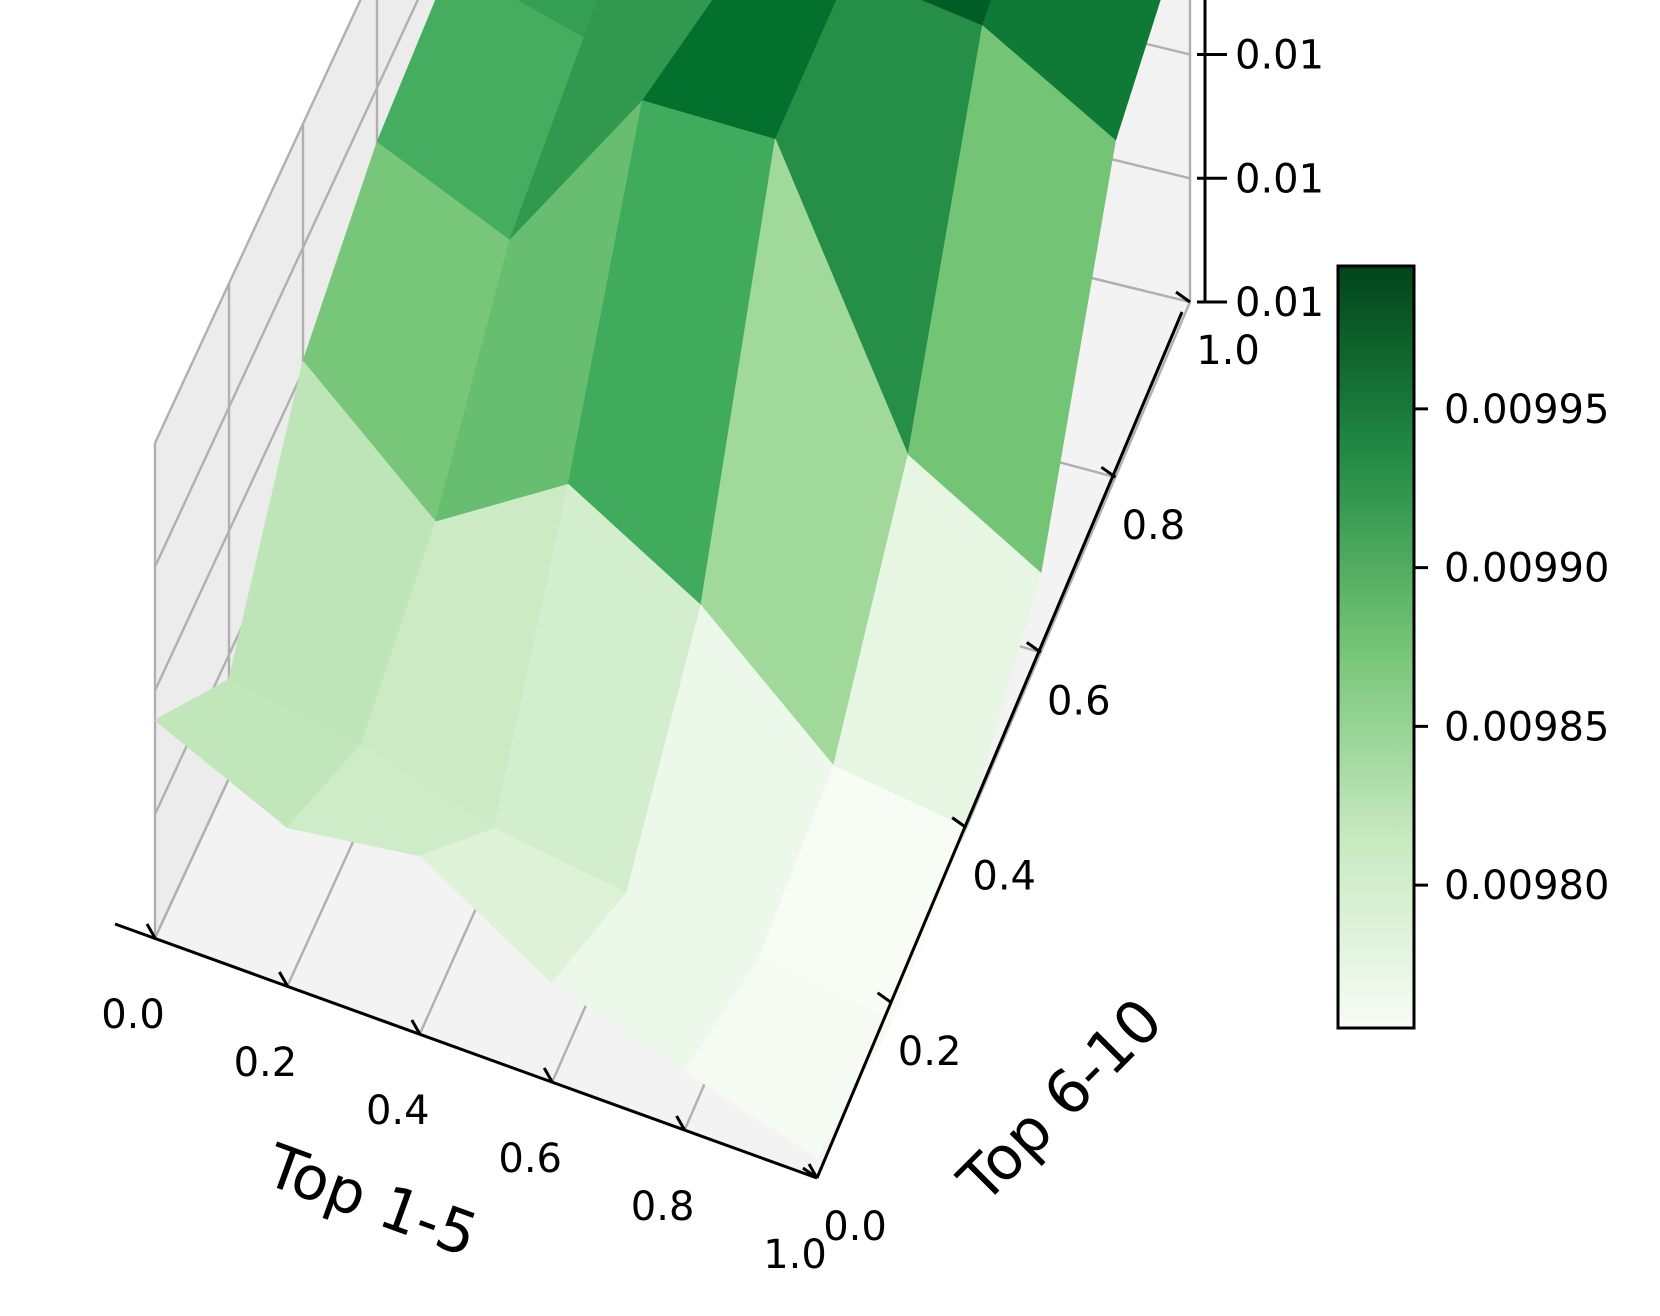  Describe the element at coordinates (1061, 1101) in the screenshot. I see `y-axis-label: Top 6-10` at that location.